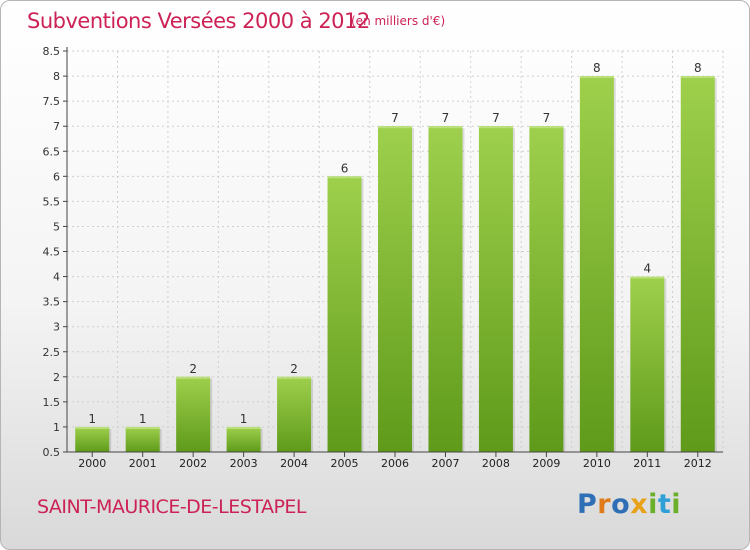 The width and height of the screenshot is (750, 550). I want to click on y-tick-label: 1, so click(56, 427).